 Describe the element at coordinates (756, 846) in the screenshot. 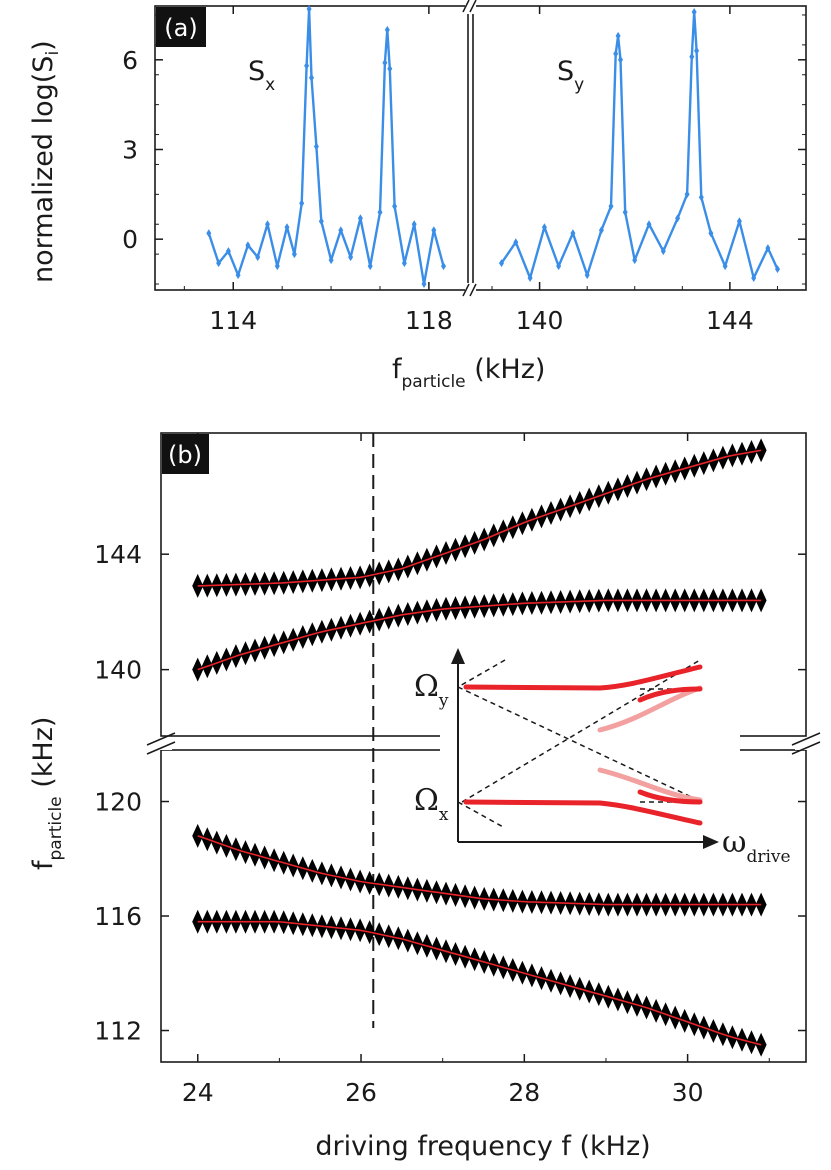

I see `inset-omega-drive: ωdrive` at that location.